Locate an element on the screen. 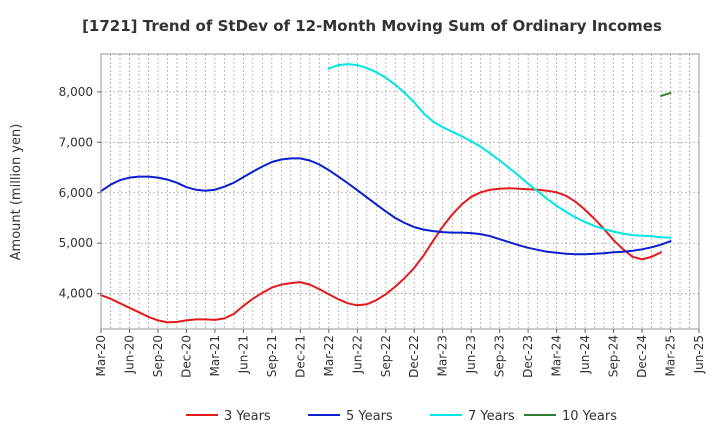 The height and width of the screenshot is (440, 720). x-tick-label: Mar-21 is located at coordinates (215, 355).